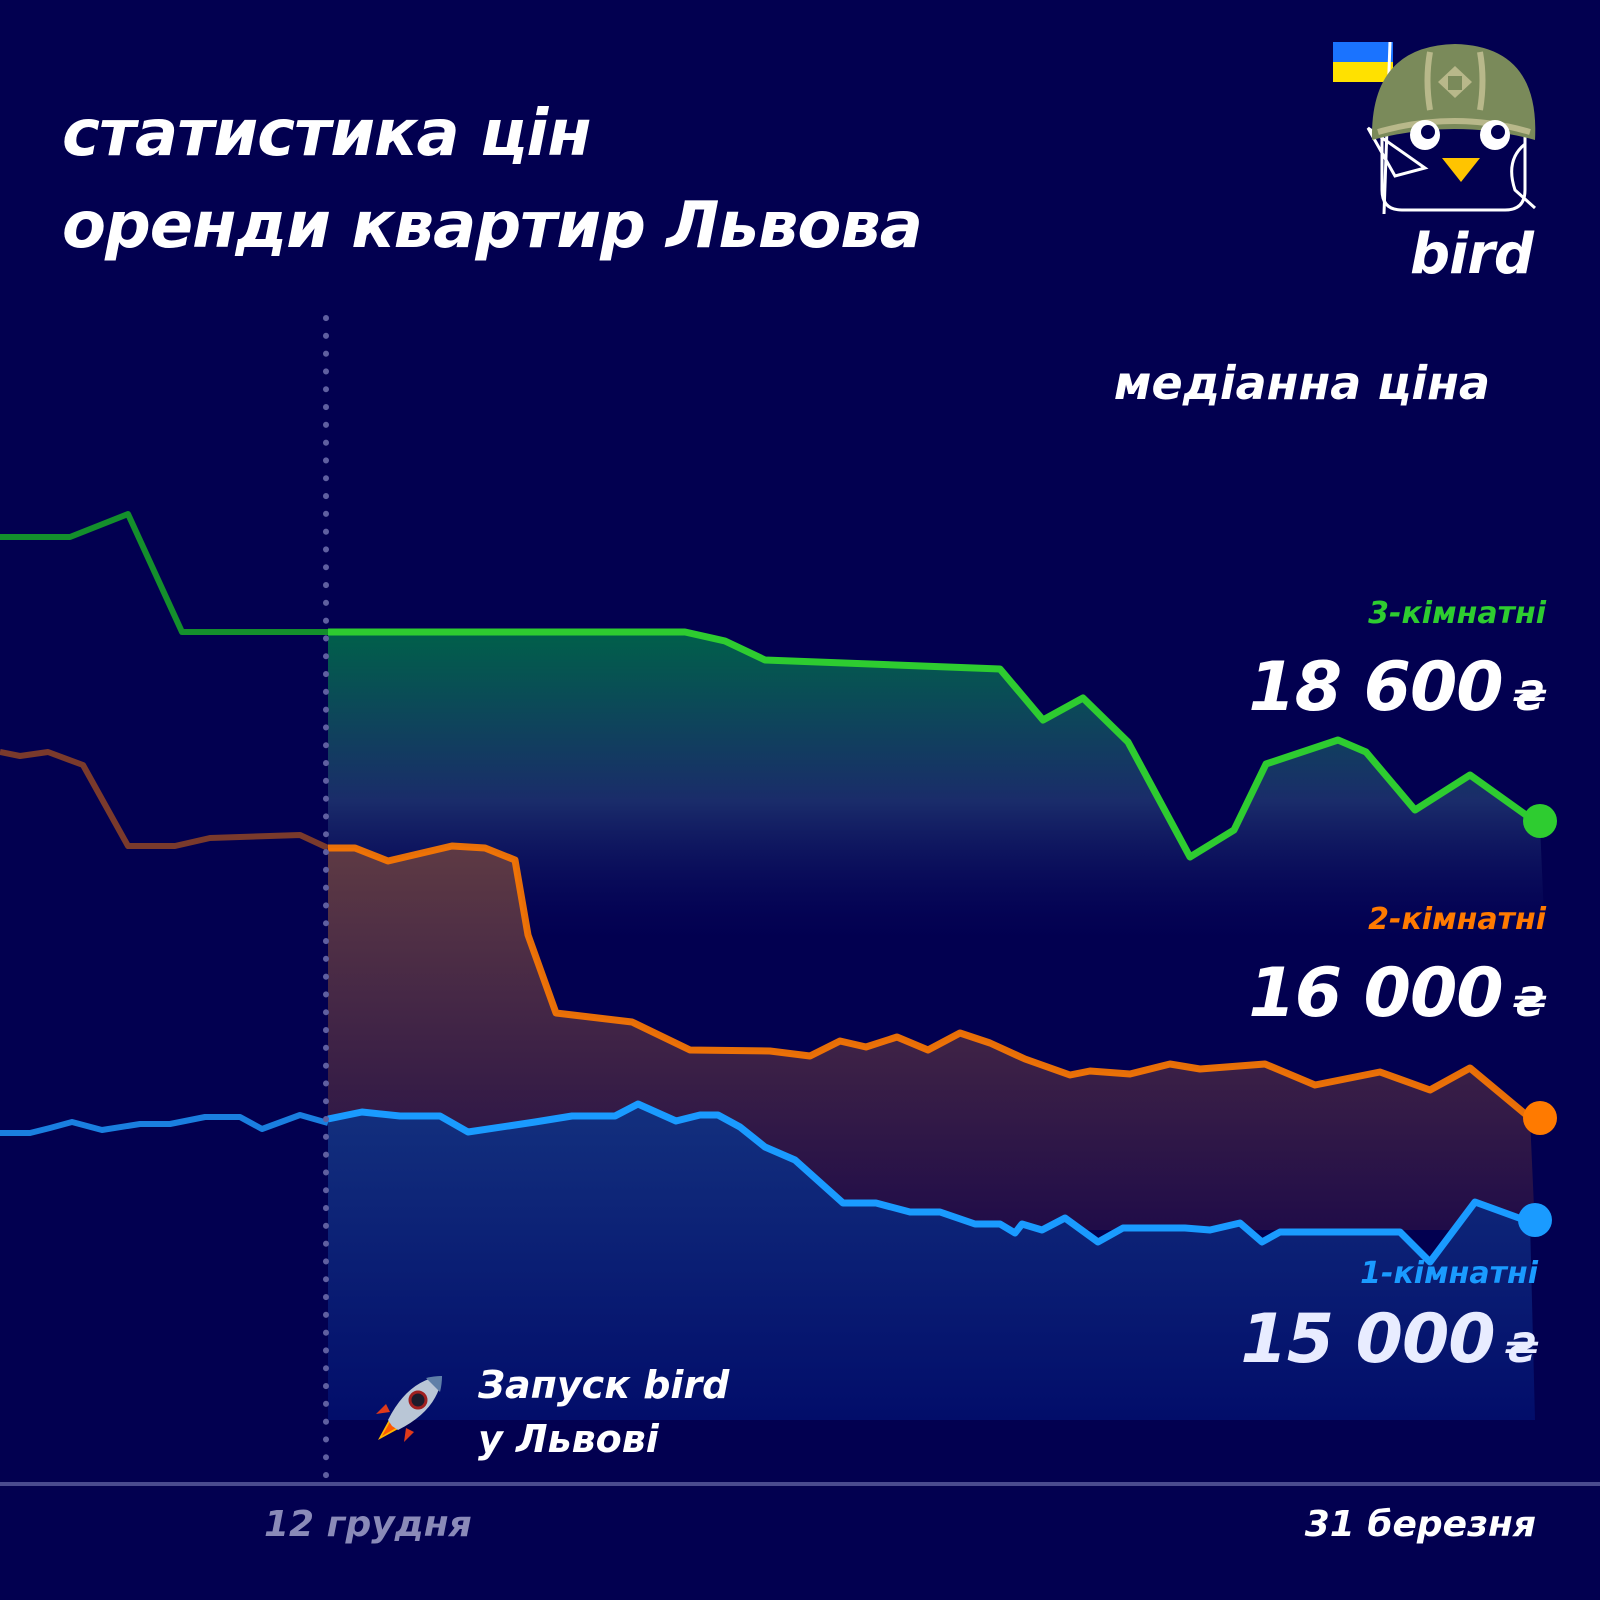  I want to click on x-axis-line, so click(800, 1484).